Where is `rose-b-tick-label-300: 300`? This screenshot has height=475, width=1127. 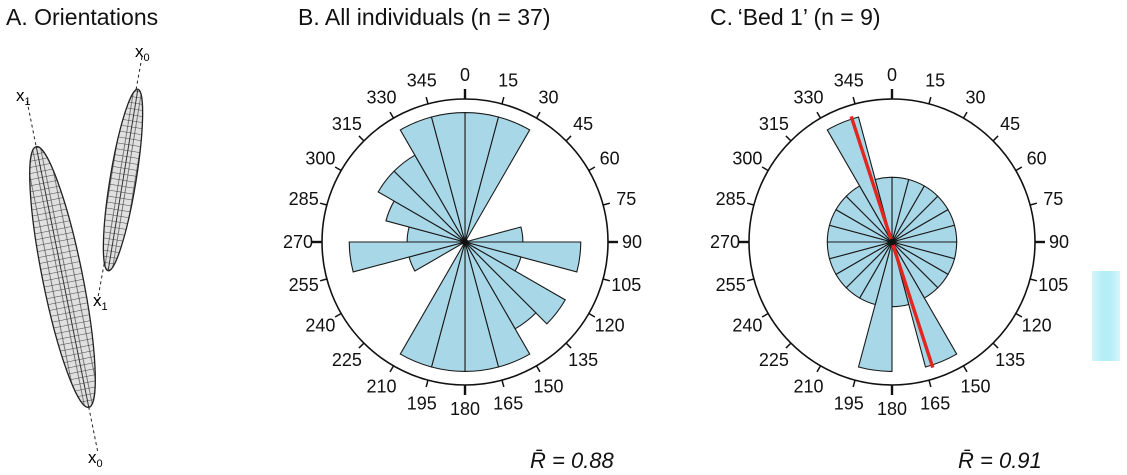 rose-b-tick-label-300: 300 is located at coordinates (320, 159).